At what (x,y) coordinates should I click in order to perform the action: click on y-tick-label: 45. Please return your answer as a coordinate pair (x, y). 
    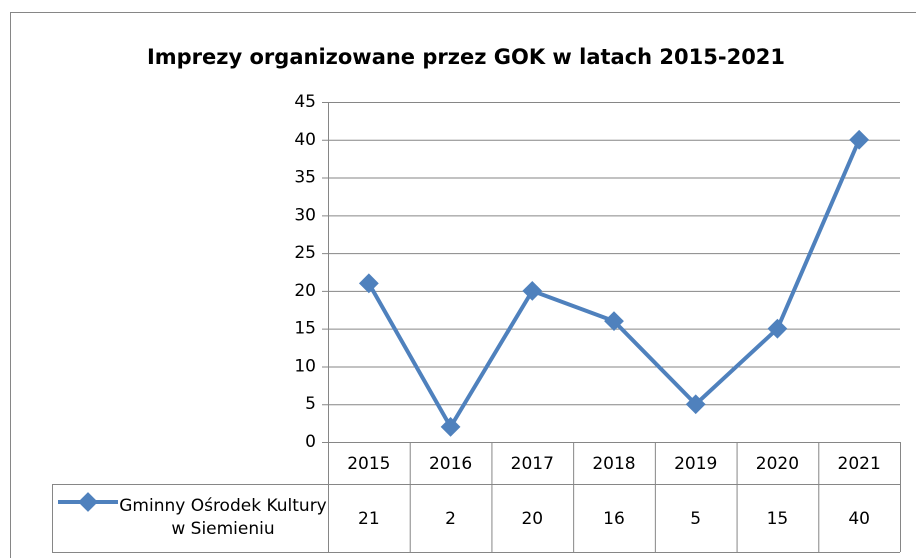
    Looking at the image, I should click on (305, 102).